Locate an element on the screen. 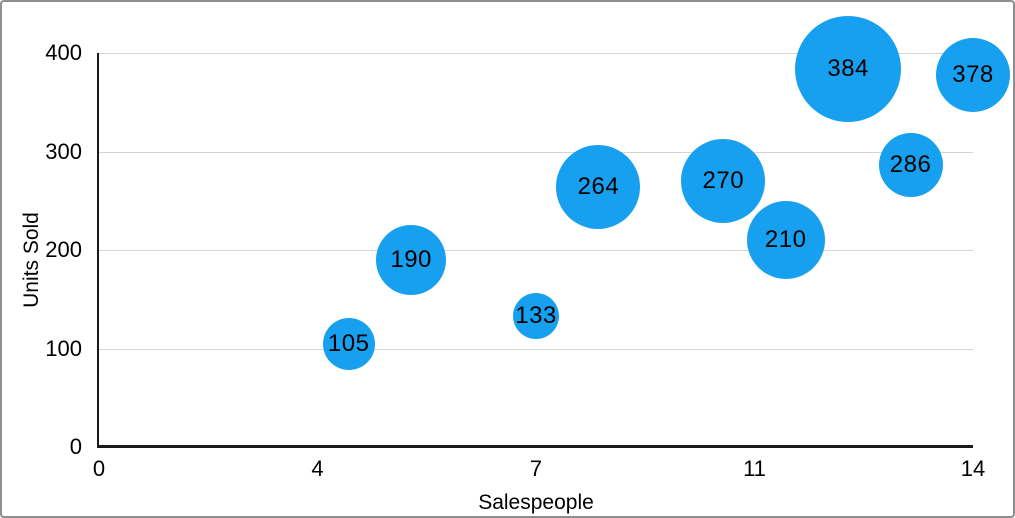  bubble-270: 270 is located at coordinates (723, 181).